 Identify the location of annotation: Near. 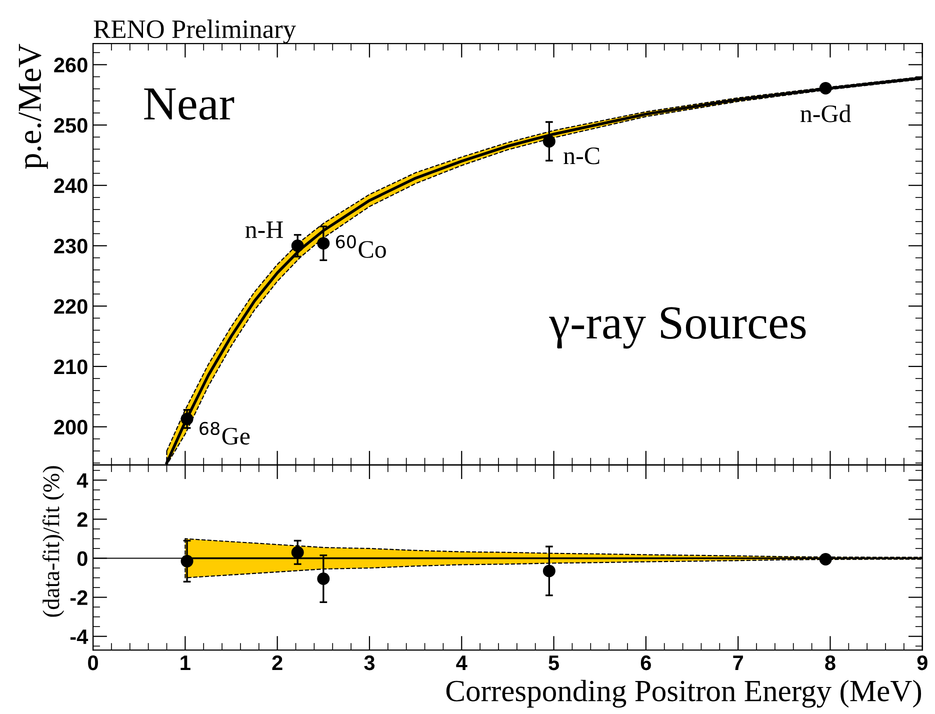
(189, 104).